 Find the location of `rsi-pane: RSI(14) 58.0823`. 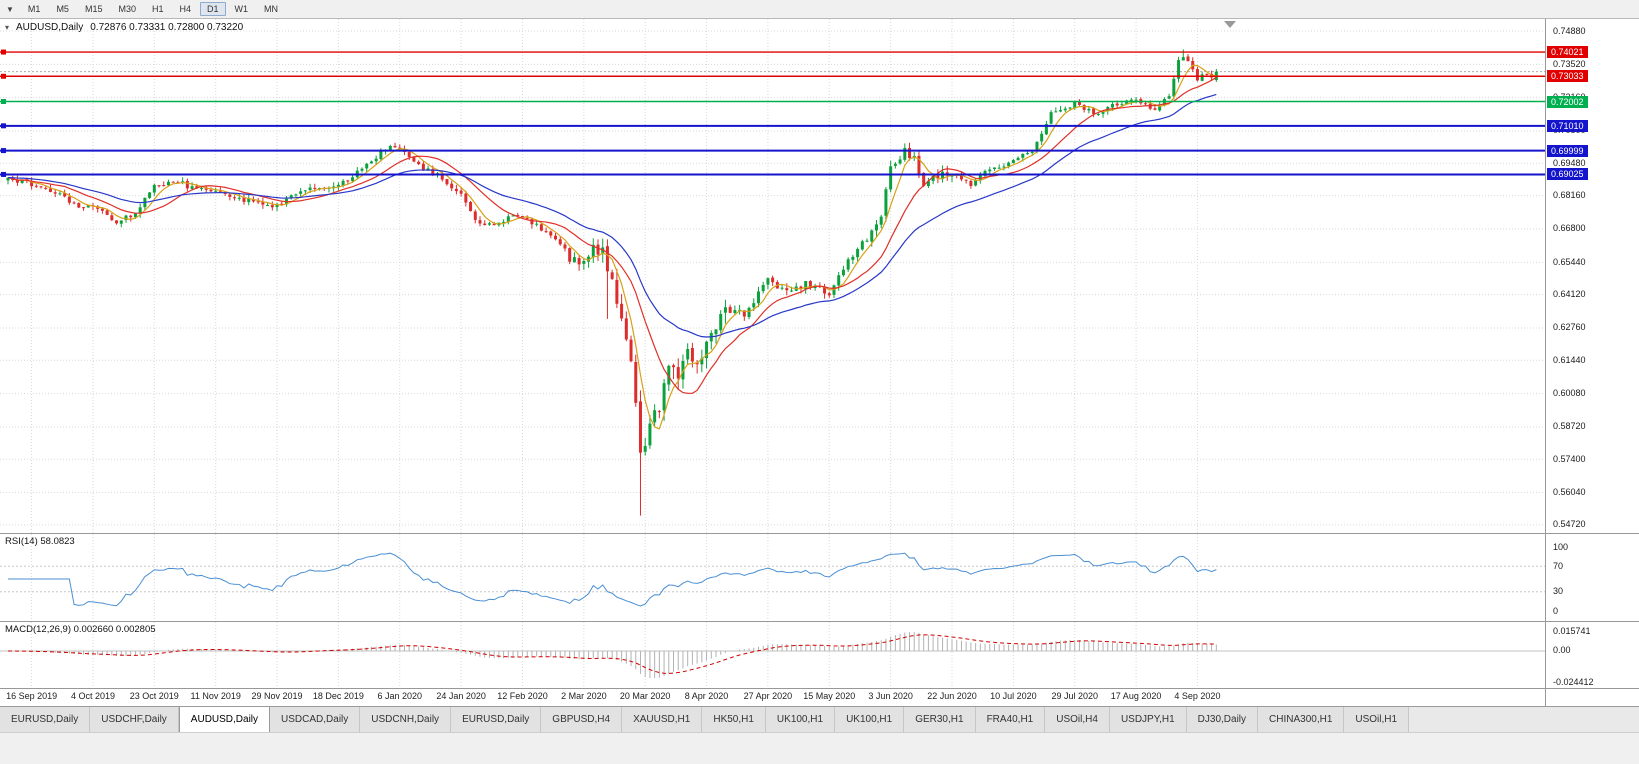

rsi-pane: RSI(14) 58.0823 is located at coordinates (772, 577).